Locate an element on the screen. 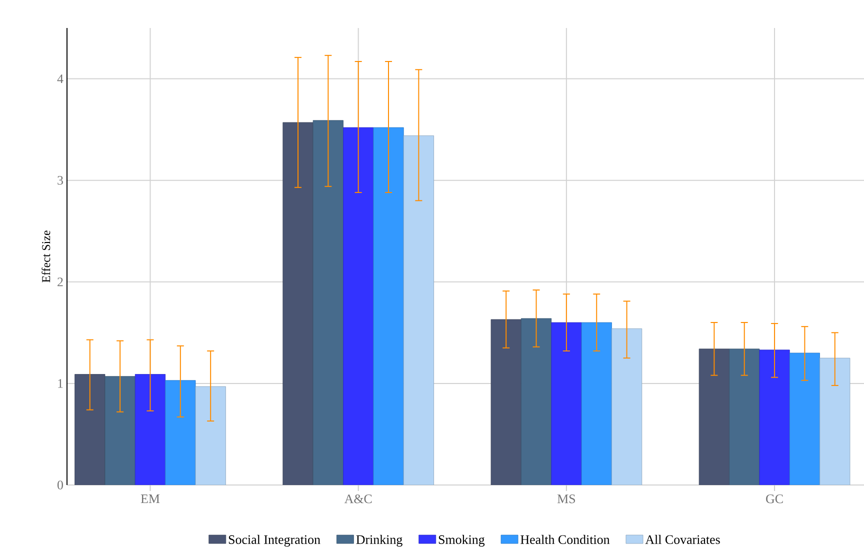  y-tick-label: 0 is located at coordinates (60, 485).